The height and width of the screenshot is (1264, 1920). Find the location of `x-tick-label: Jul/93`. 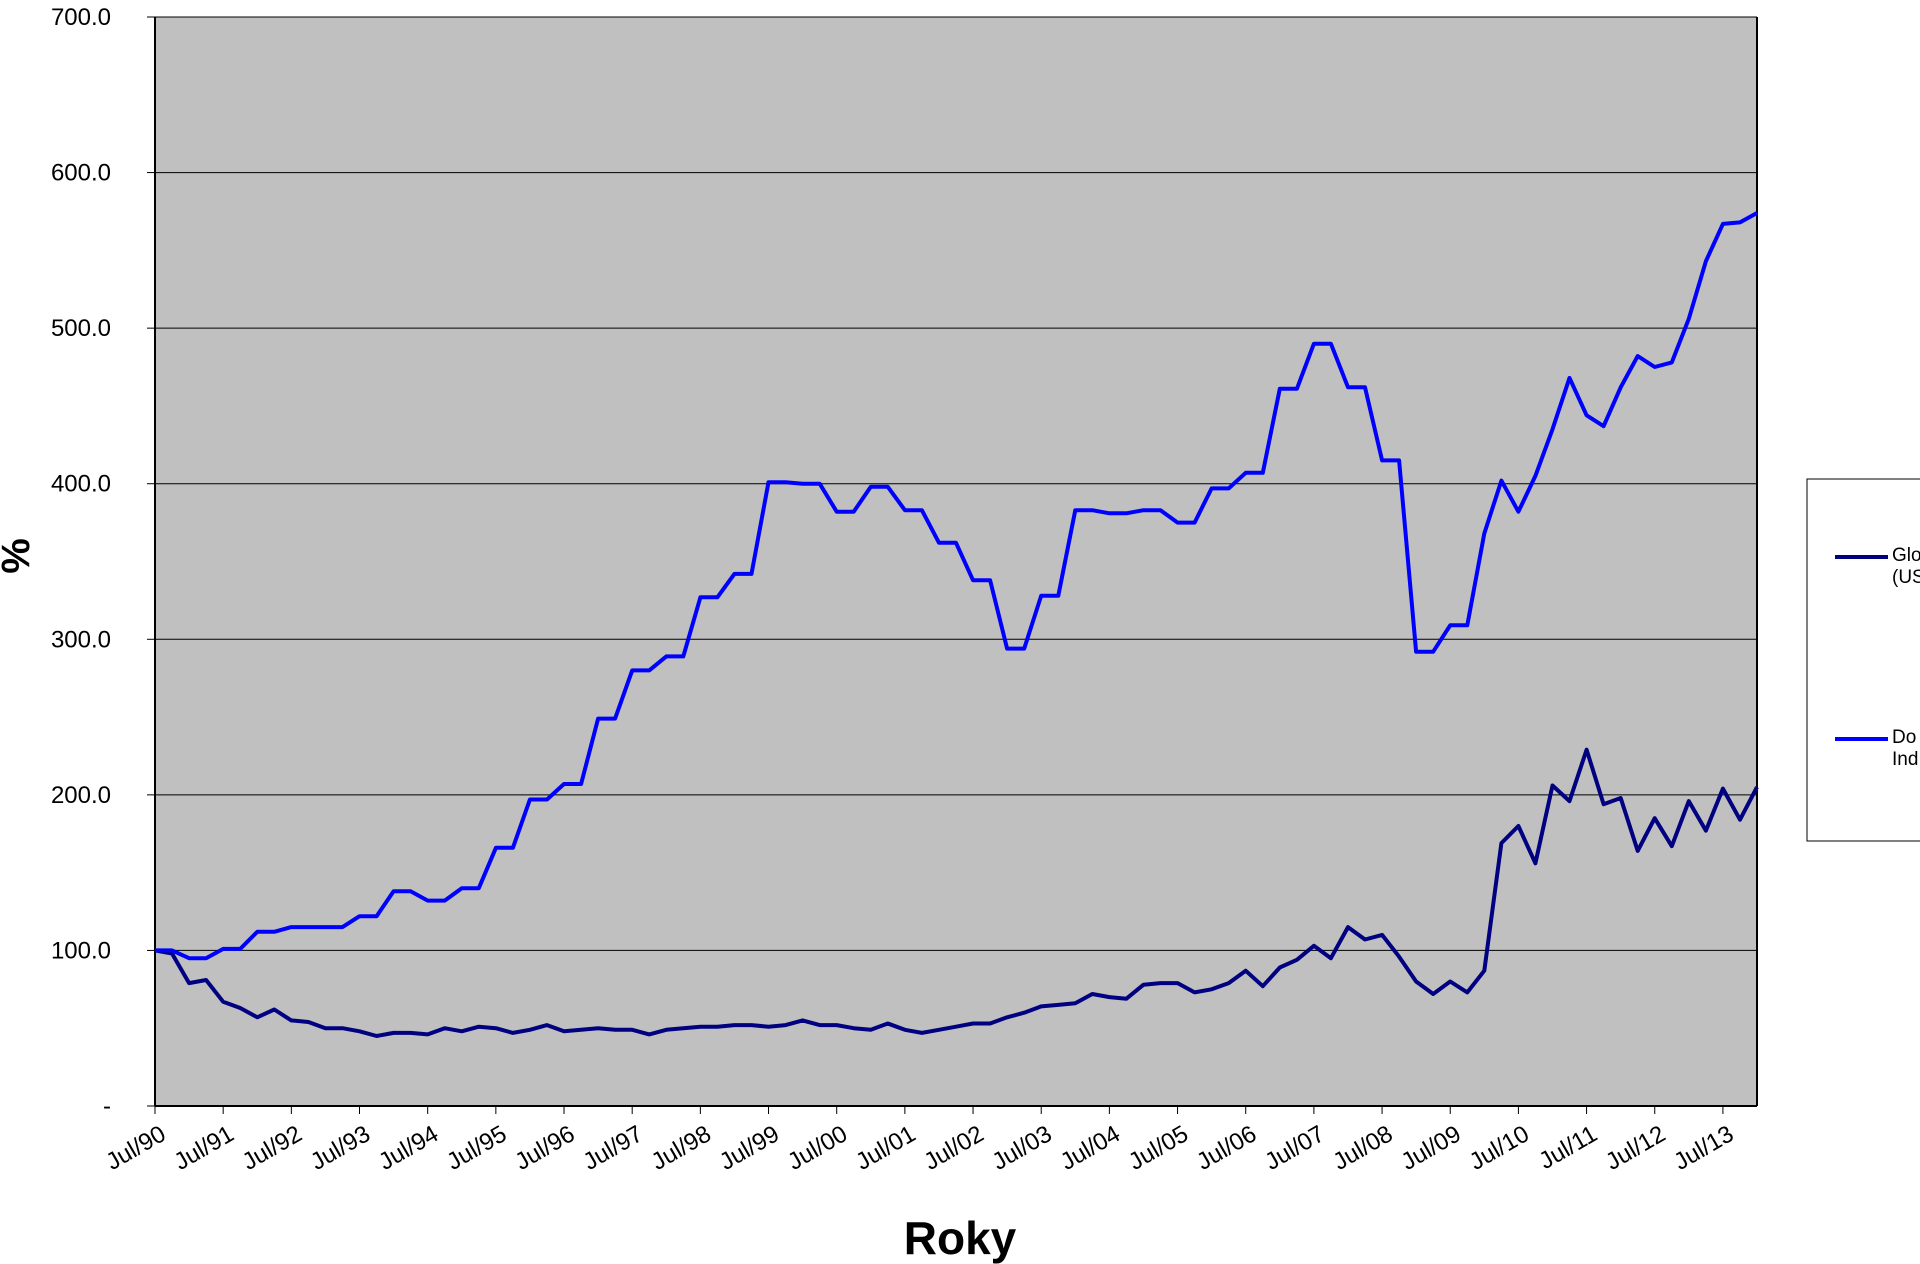

x-tick-label: Jul/93 is located at coordinates (340, 1147).